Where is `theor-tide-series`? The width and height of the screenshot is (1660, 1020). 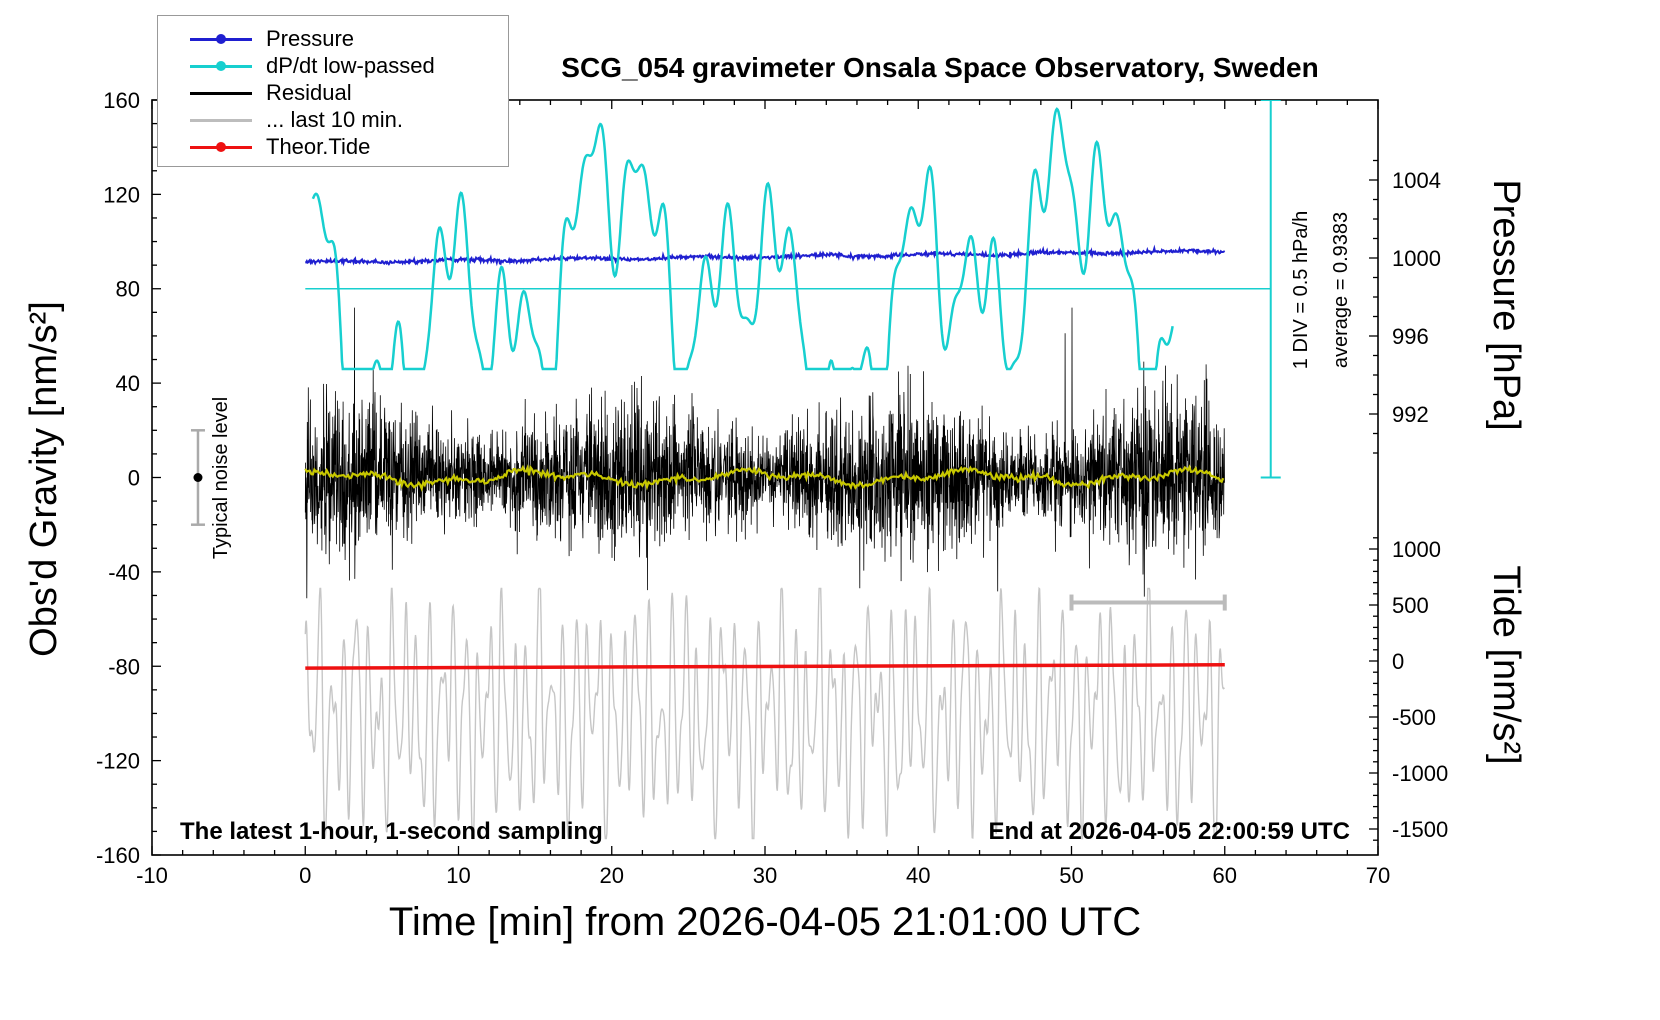 theor-tide-series is located at coordinates (765, 666).